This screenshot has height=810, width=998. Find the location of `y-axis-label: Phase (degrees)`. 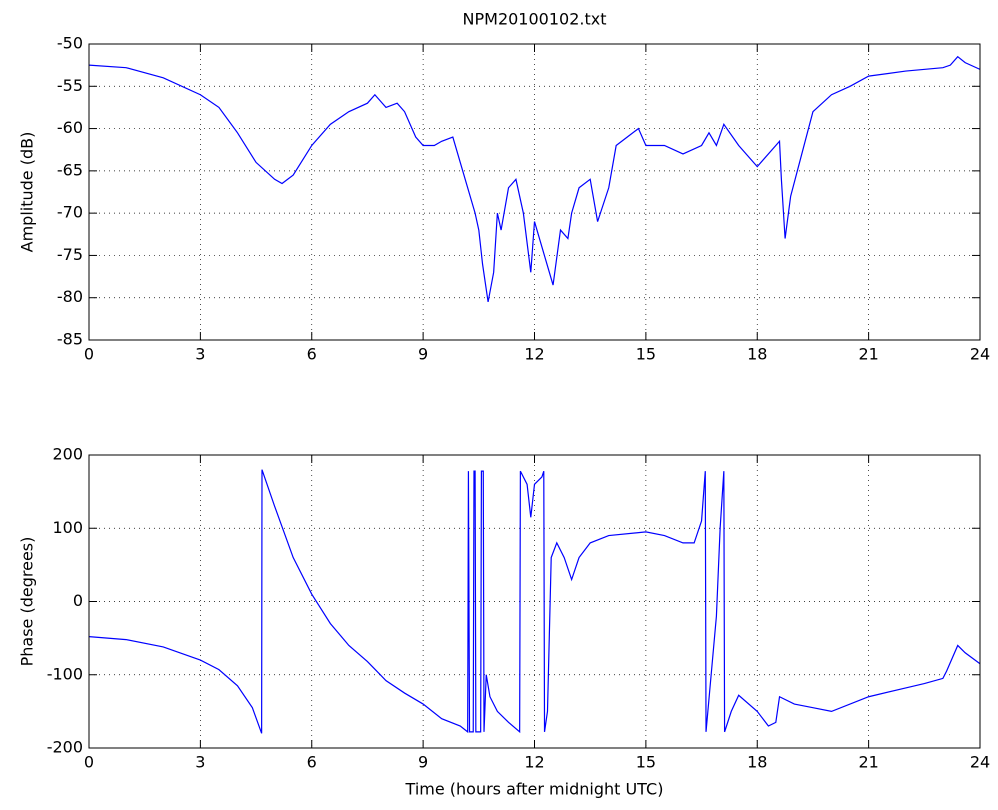

y-axis-label: Phase (degrees) is located at coordinates (27, 602).